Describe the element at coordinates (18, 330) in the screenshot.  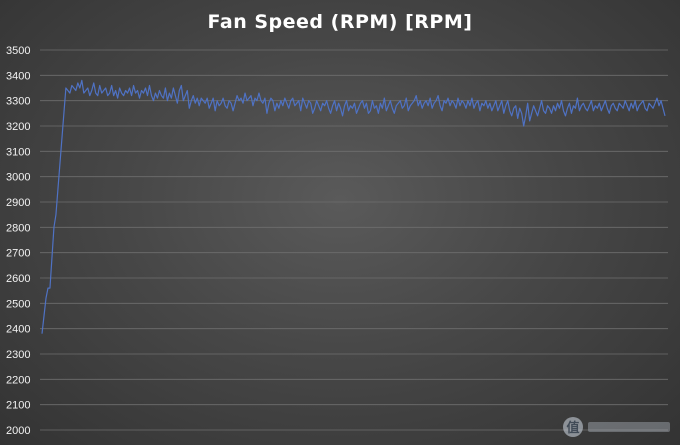
I see `y-tick-label: 2400` at that location.